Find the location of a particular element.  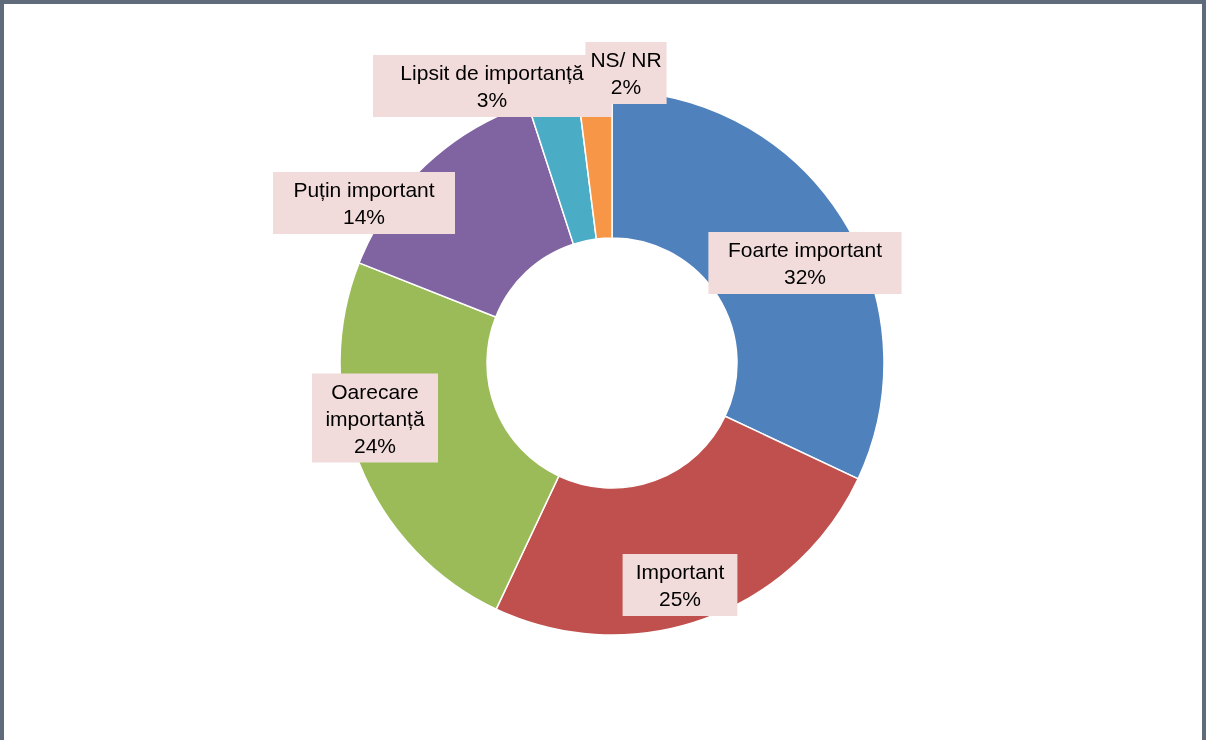

slice-label: Important is located at coordinates (680, 571).